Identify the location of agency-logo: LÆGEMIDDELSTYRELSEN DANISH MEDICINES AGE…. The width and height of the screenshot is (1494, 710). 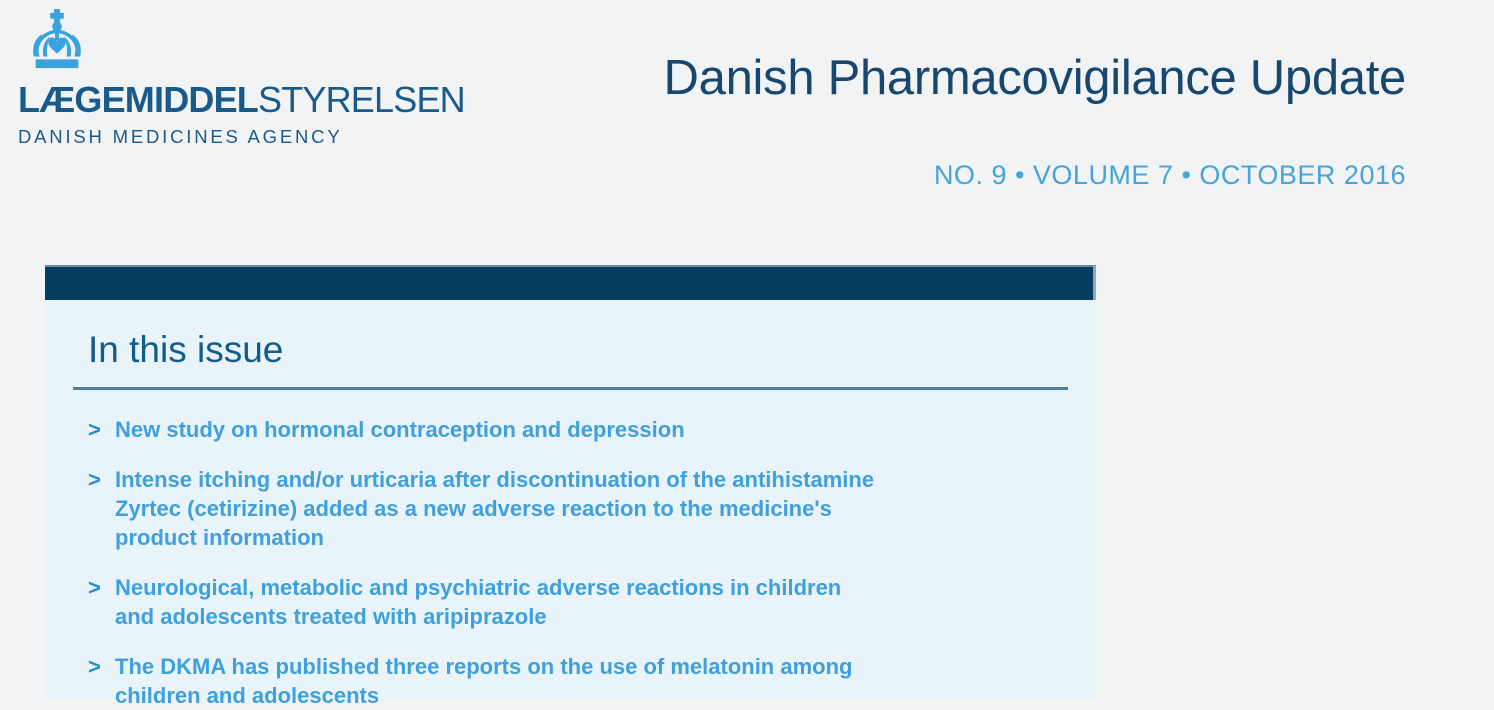
(242, 78).